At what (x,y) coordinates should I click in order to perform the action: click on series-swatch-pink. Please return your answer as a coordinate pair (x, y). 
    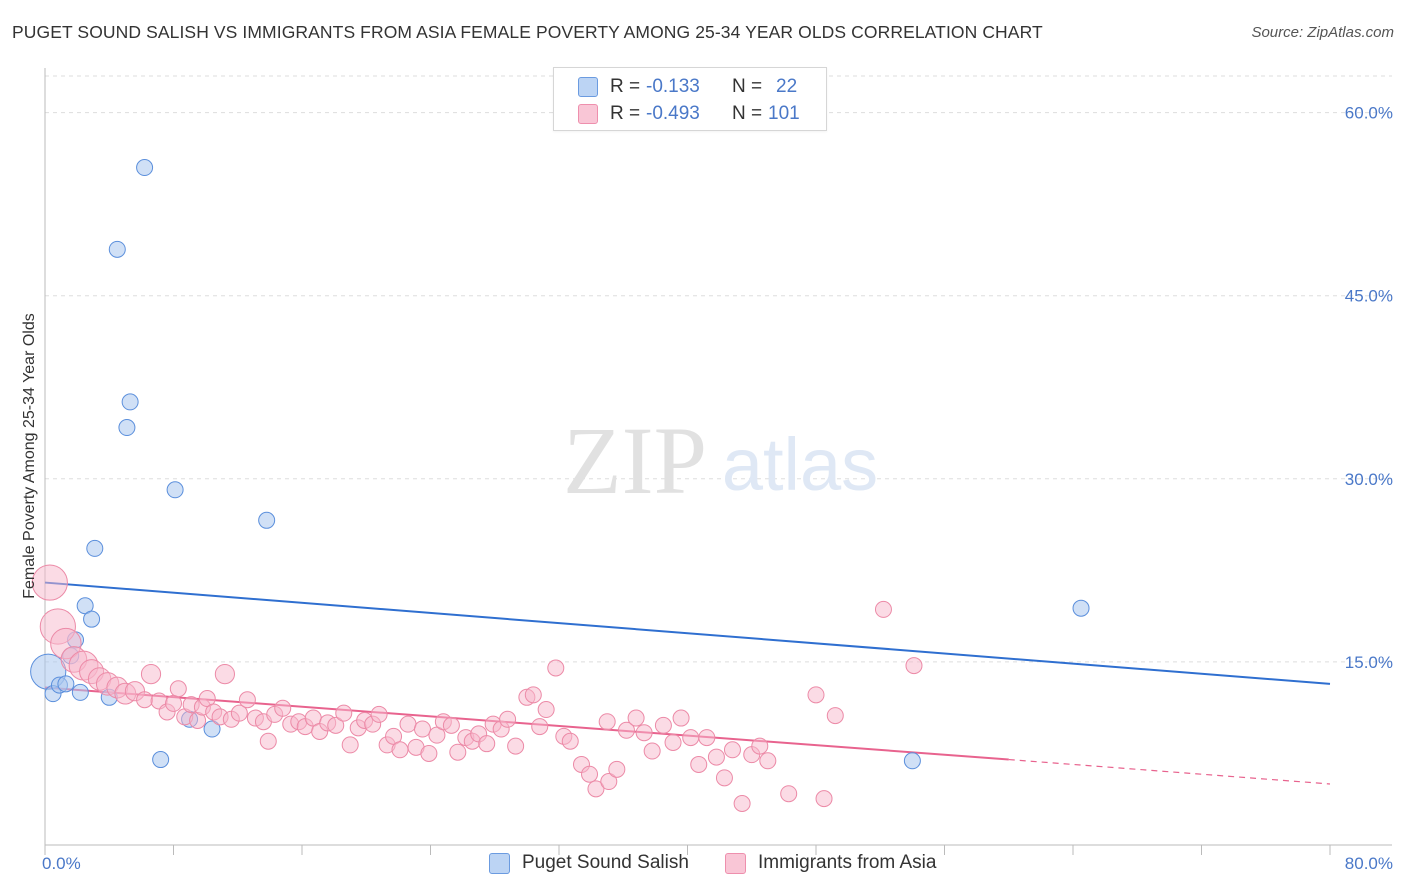
    Looking at the image, I should click on (735, 863).